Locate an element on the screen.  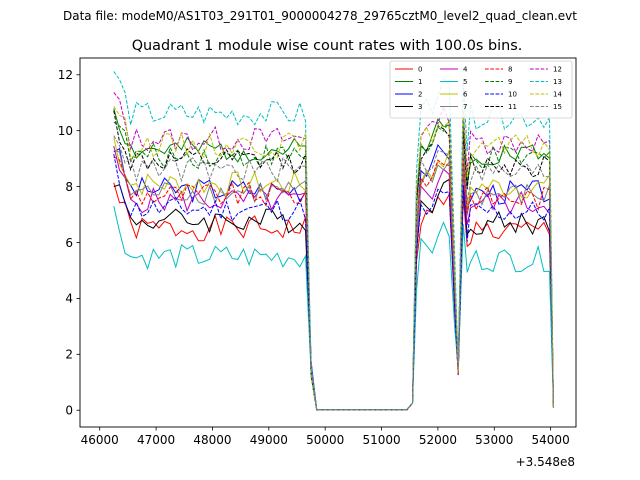
legend-label-5: 5 is located at coordinates (465, 82).